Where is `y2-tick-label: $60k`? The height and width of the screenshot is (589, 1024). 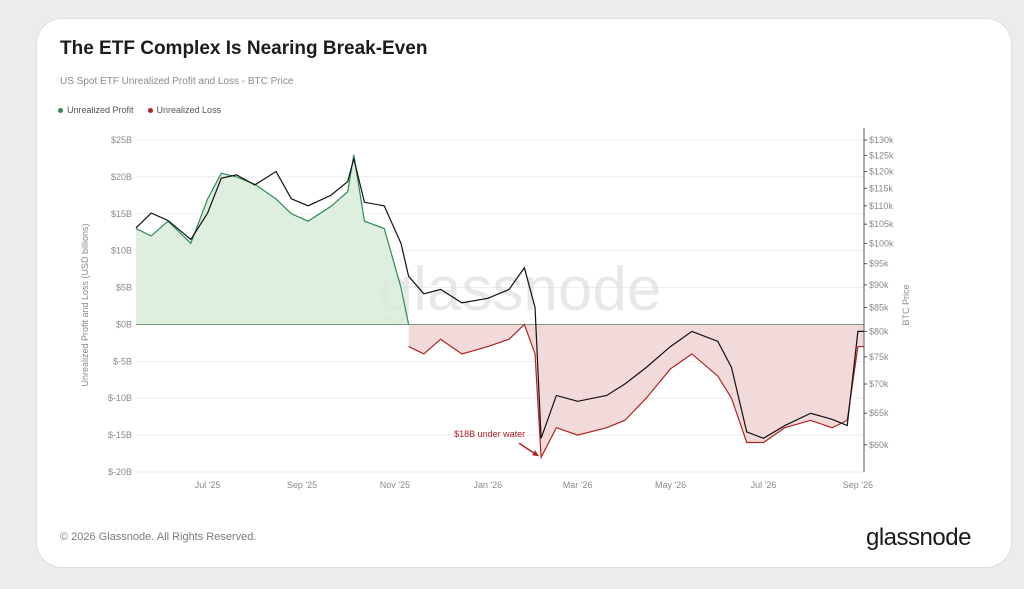 y2-tick-label: $60k is located at coordinates (879, 445).